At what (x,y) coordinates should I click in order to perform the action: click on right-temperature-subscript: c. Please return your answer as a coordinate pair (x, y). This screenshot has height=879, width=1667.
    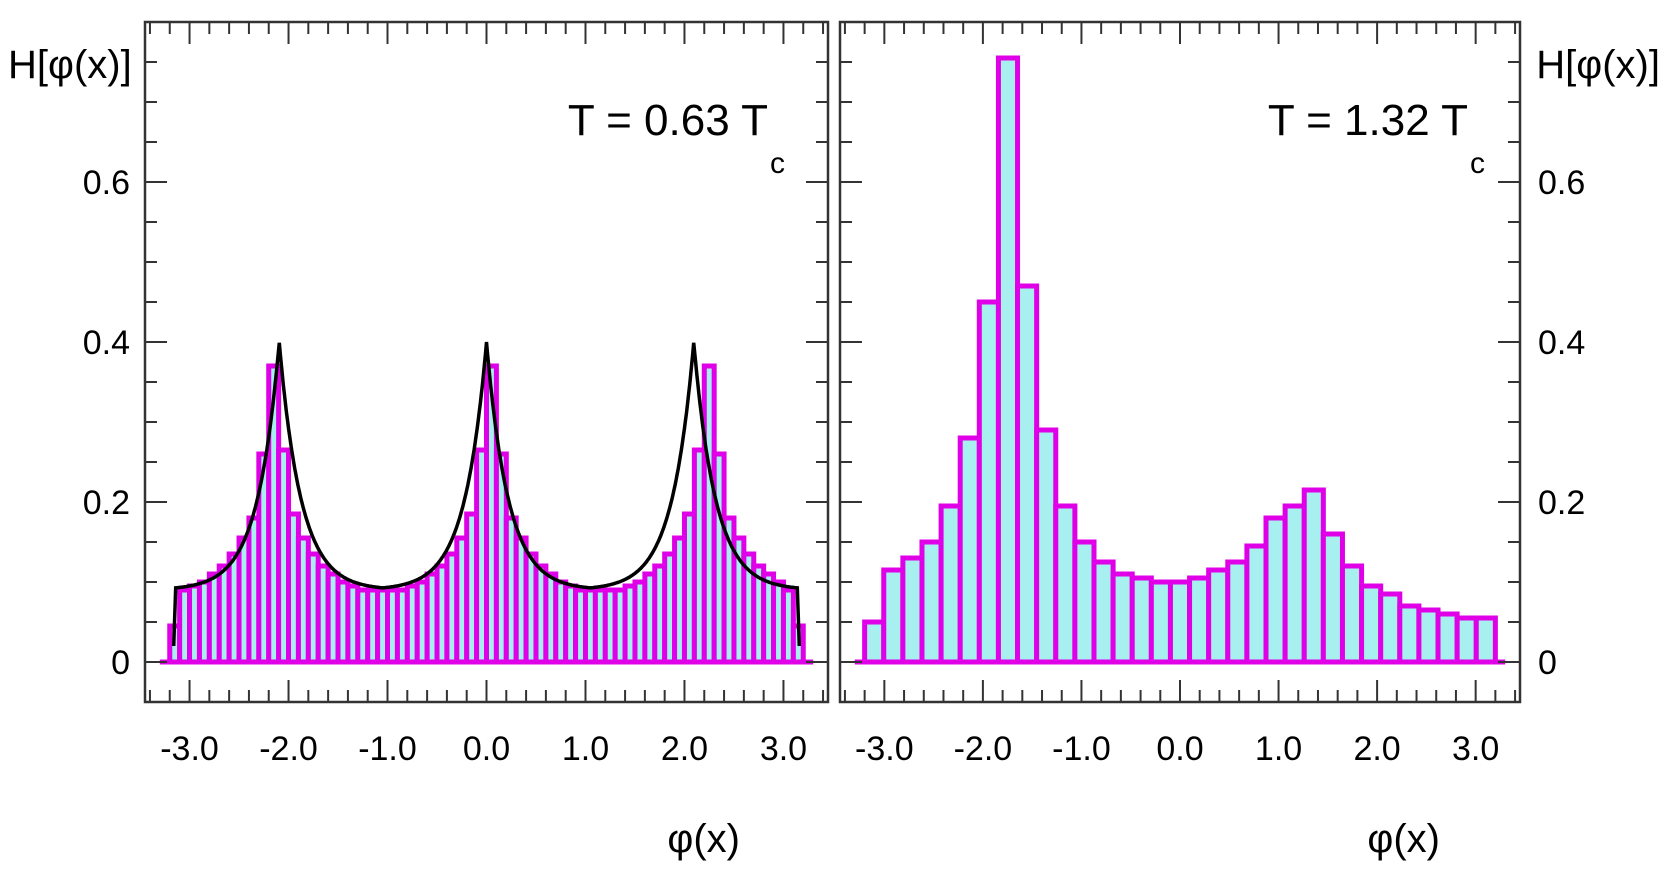
    Looking at the image, I should click on (1477, 163).